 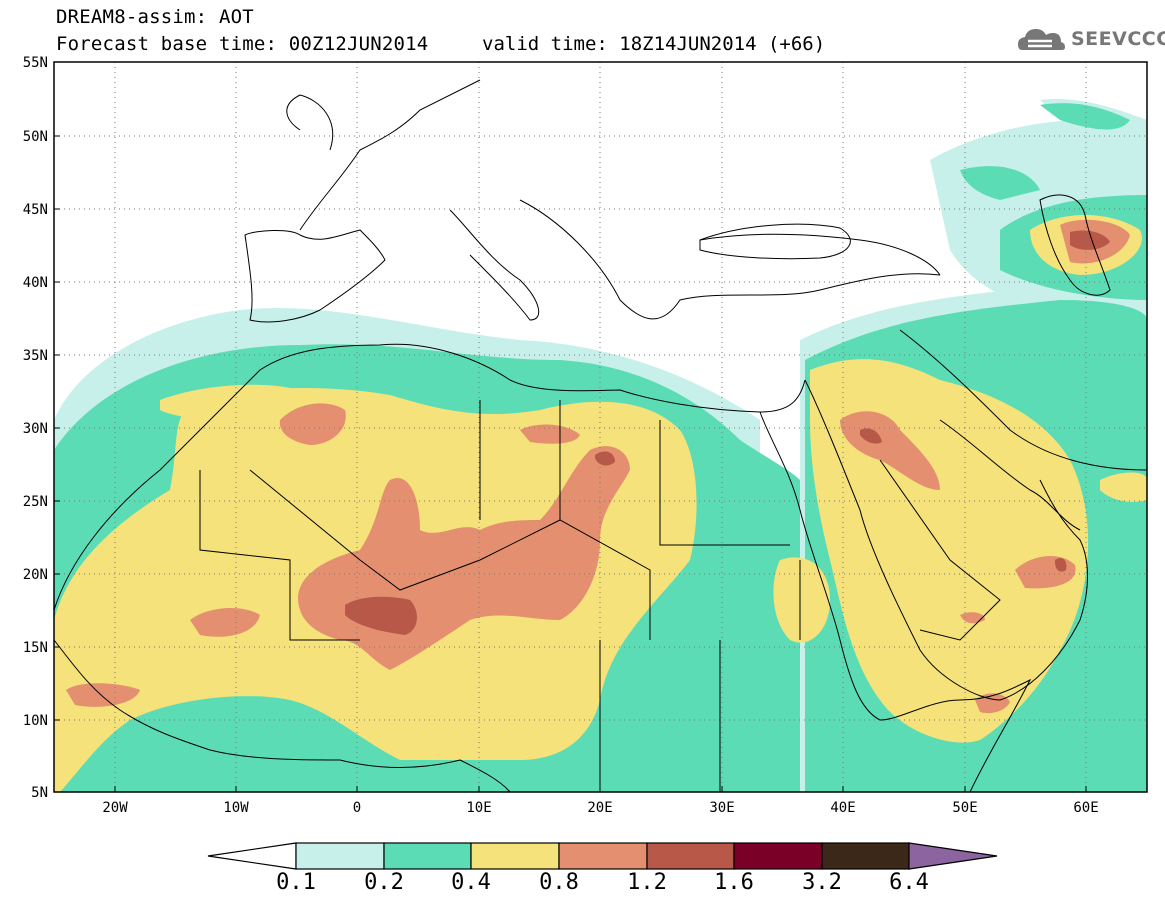 What do you see at coordinates (778, 856) in the screenshot?
I see `colorbar-bin-1.6` at bounding box center [778, 856].